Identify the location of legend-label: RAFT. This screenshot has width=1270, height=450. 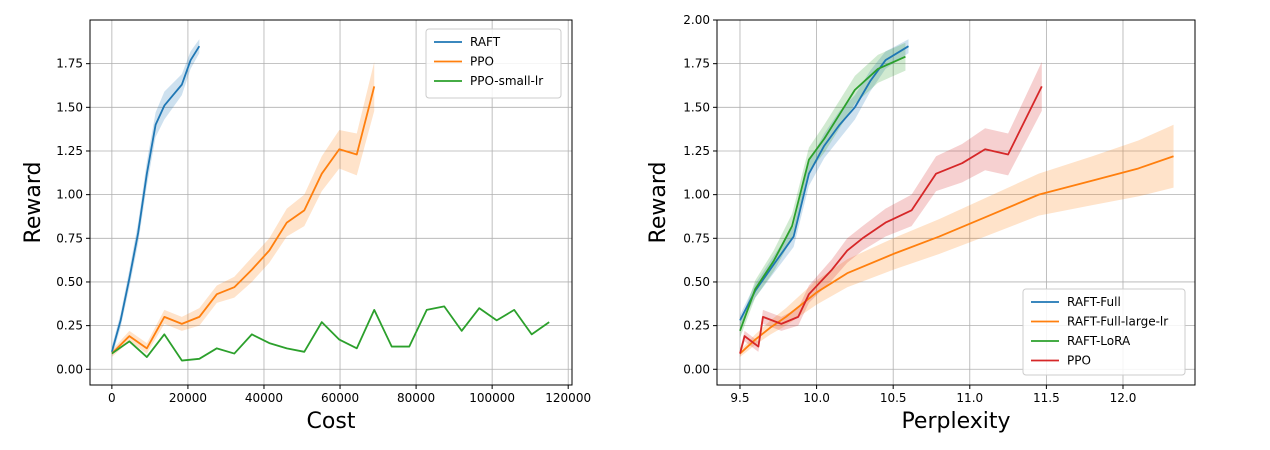
(485, 42).